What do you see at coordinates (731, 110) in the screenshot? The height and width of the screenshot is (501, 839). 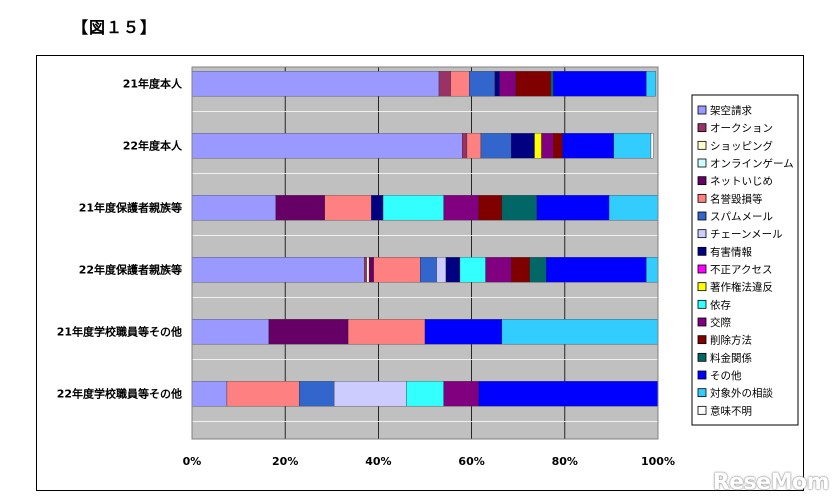 I see `legend-label: 架空請求` at bounding box center [731, 110].